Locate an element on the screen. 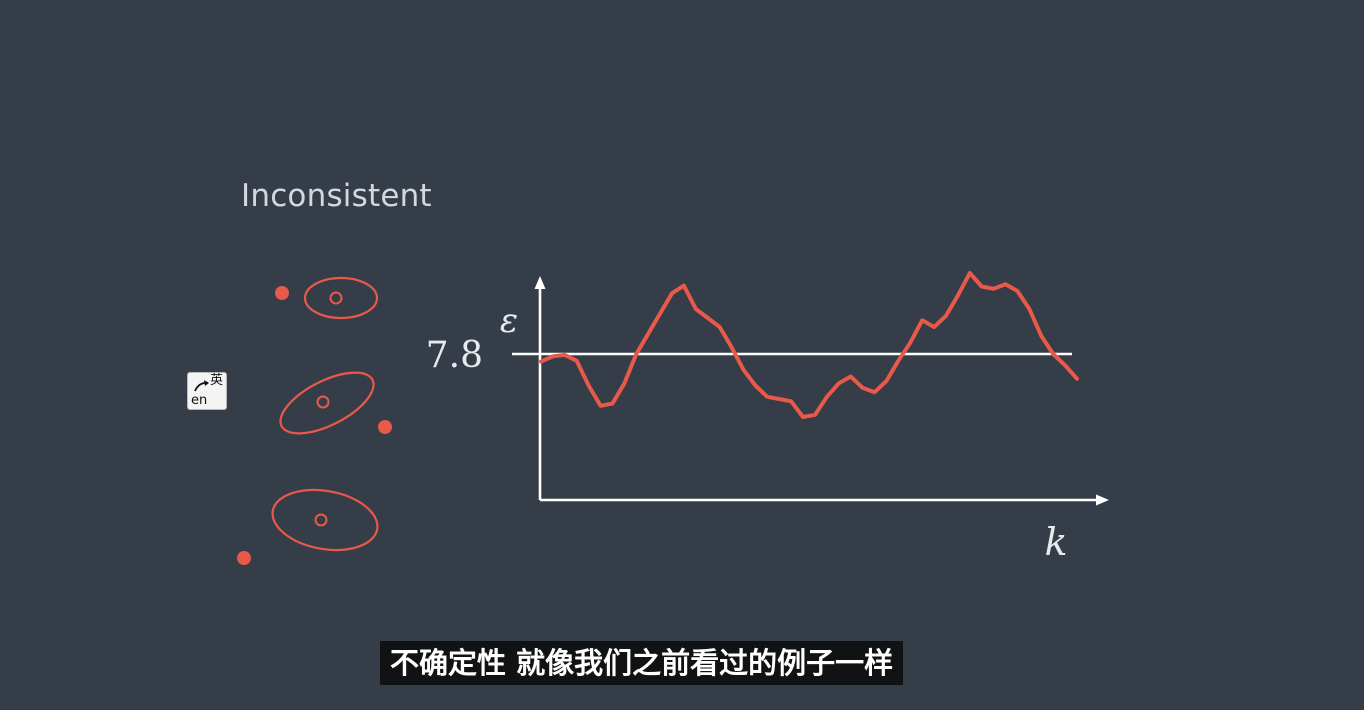  ime-english-label: en is located at coordinates (199, 400).